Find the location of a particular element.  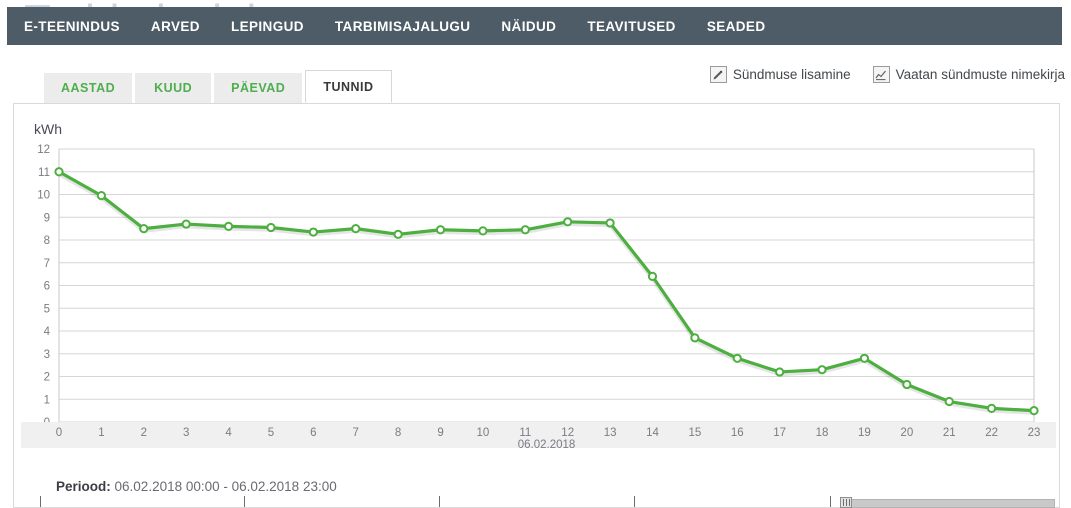

svg-text: 15 is located at coordinates (694, 433).